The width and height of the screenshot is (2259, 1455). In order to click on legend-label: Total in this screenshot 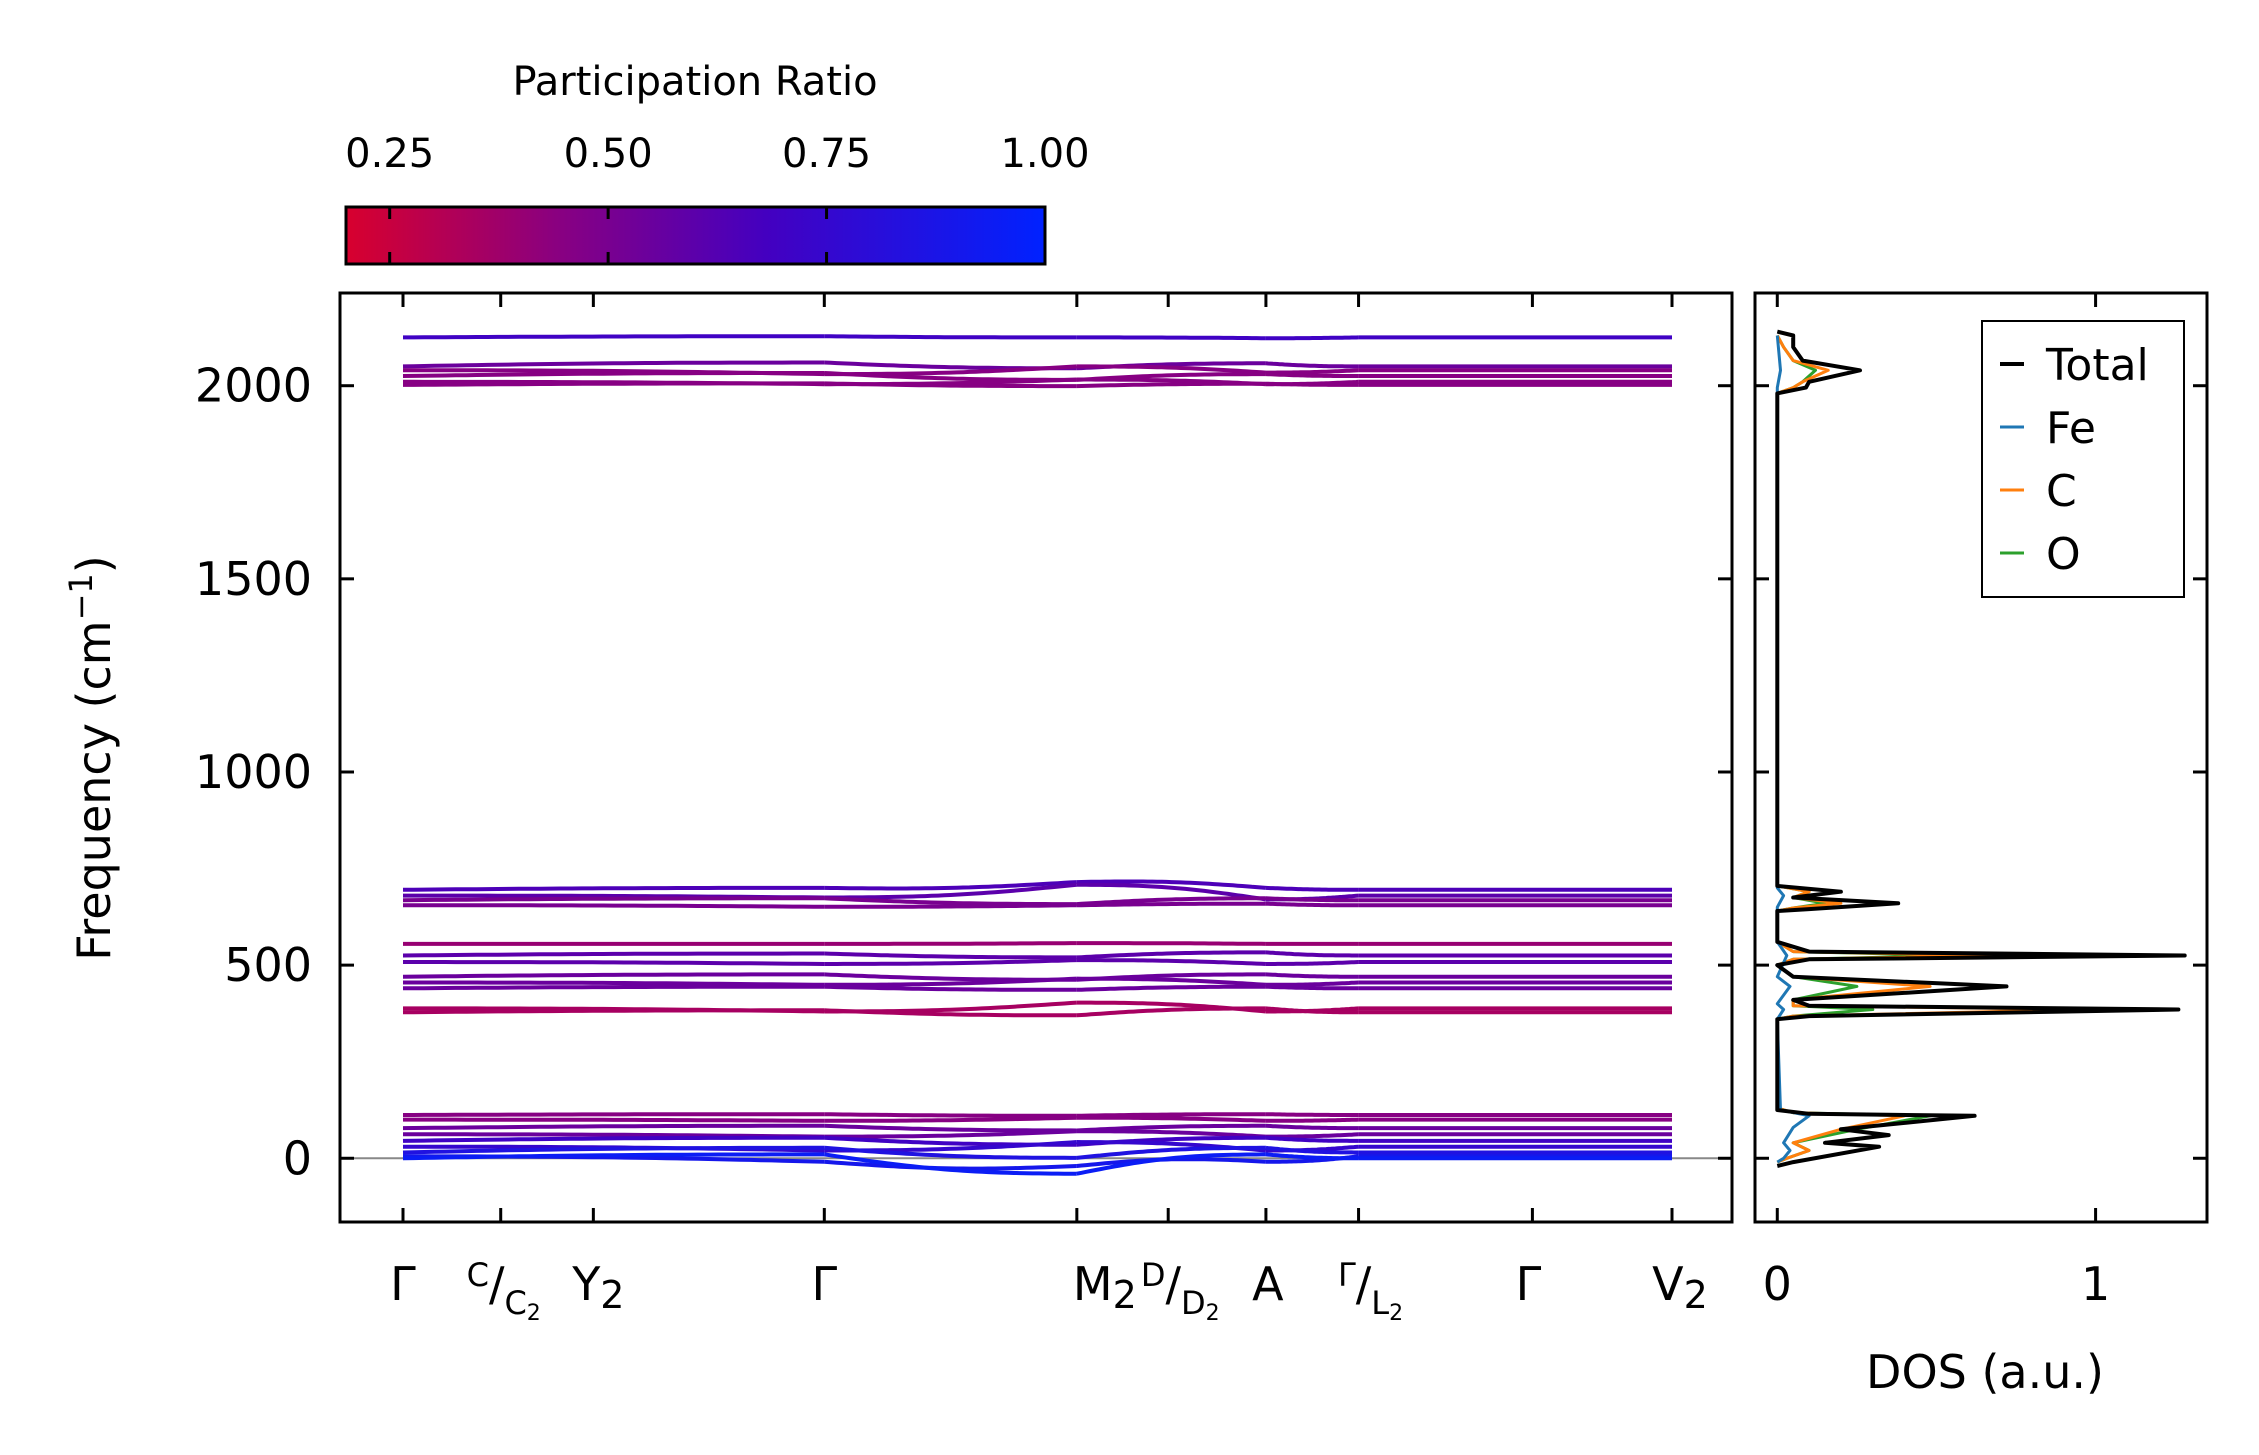, I will do `click(2097, 365)`.